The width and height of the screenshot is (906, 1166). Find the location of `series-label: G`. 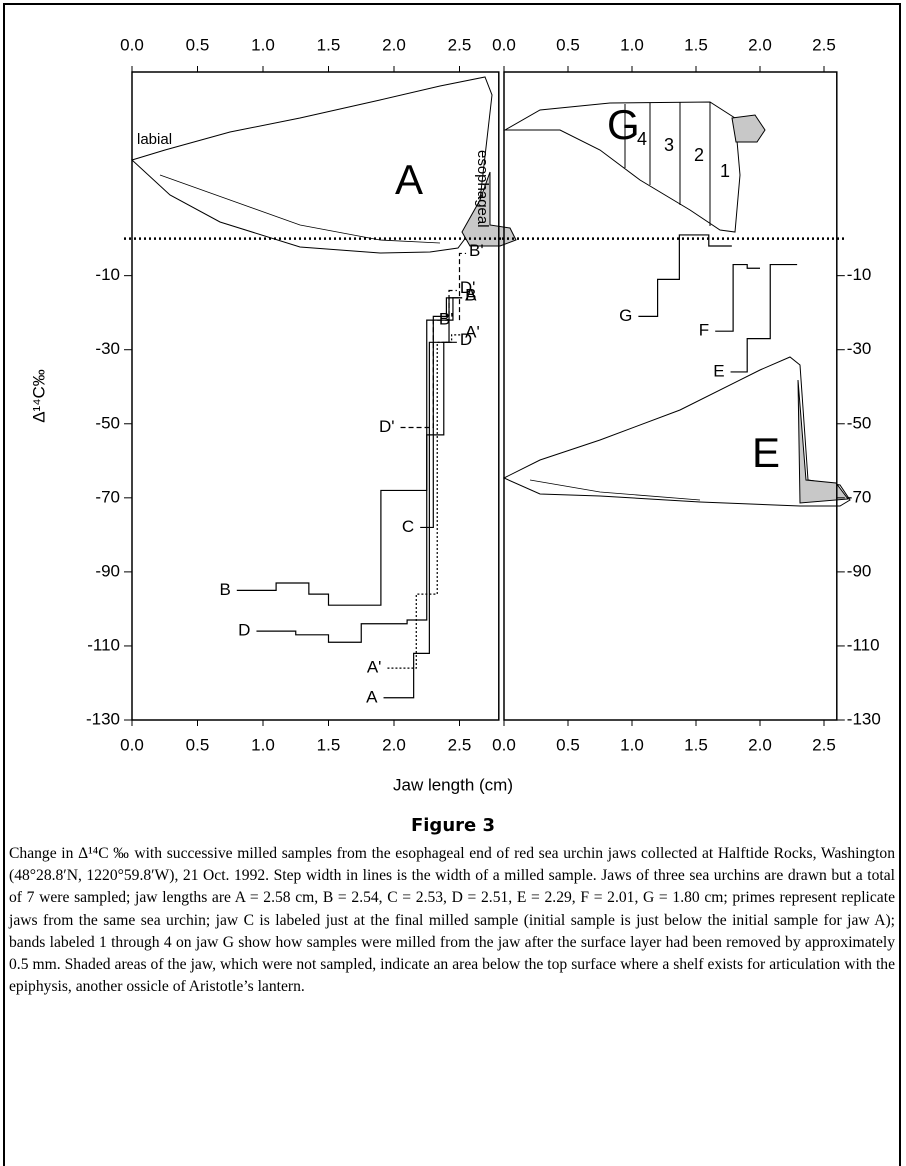

series-label: G is located at coordinates (625, 315).